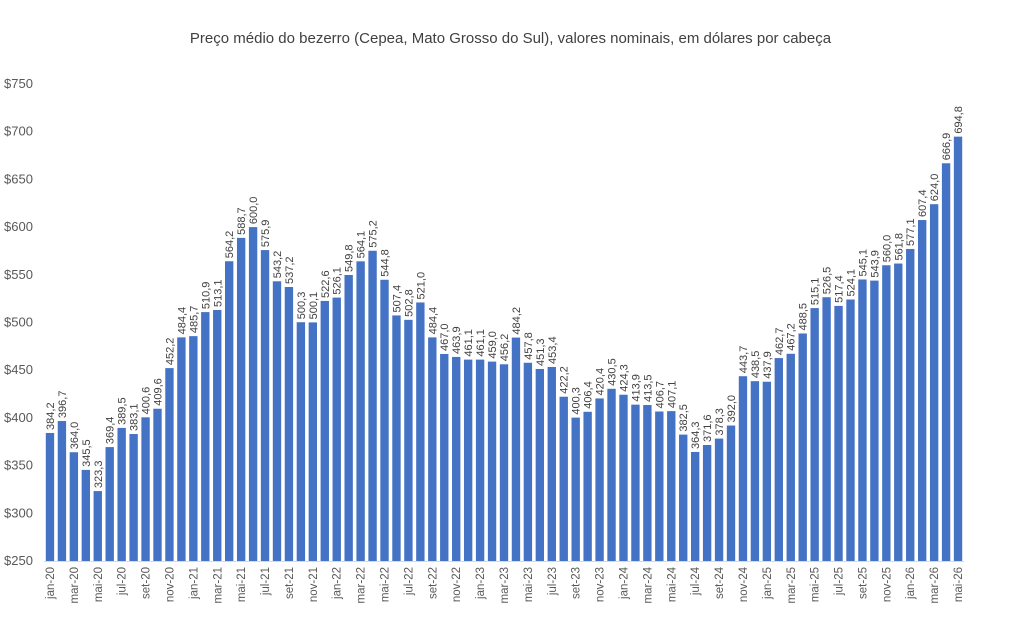 The height and width of the screenshot is (629, 1021). I want to click on data-label: 389,5, so click(123, 411).